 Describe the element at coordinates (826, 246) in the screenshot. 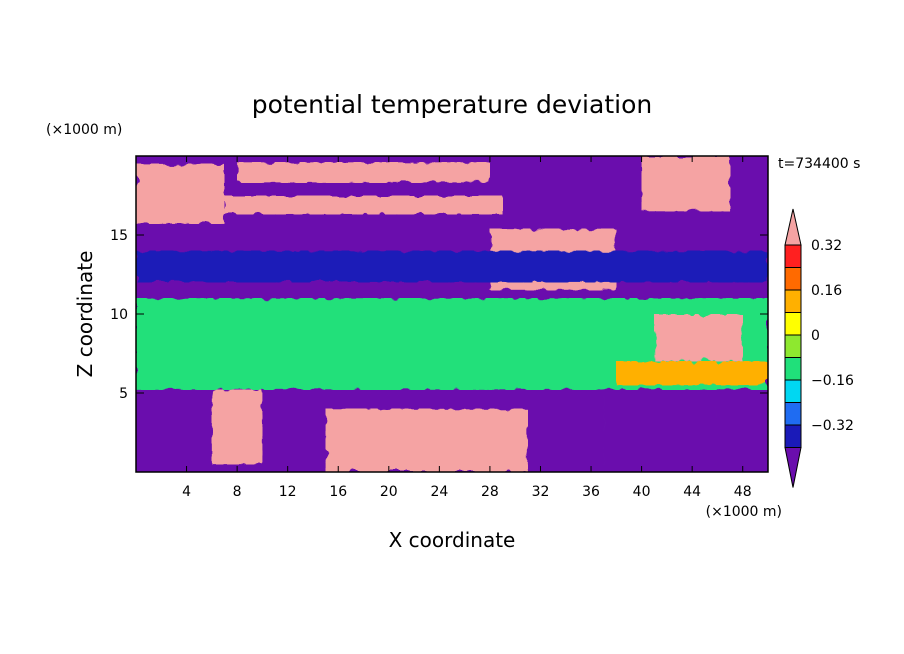

I see `colorbar-tick-label: 0.32` at that location.